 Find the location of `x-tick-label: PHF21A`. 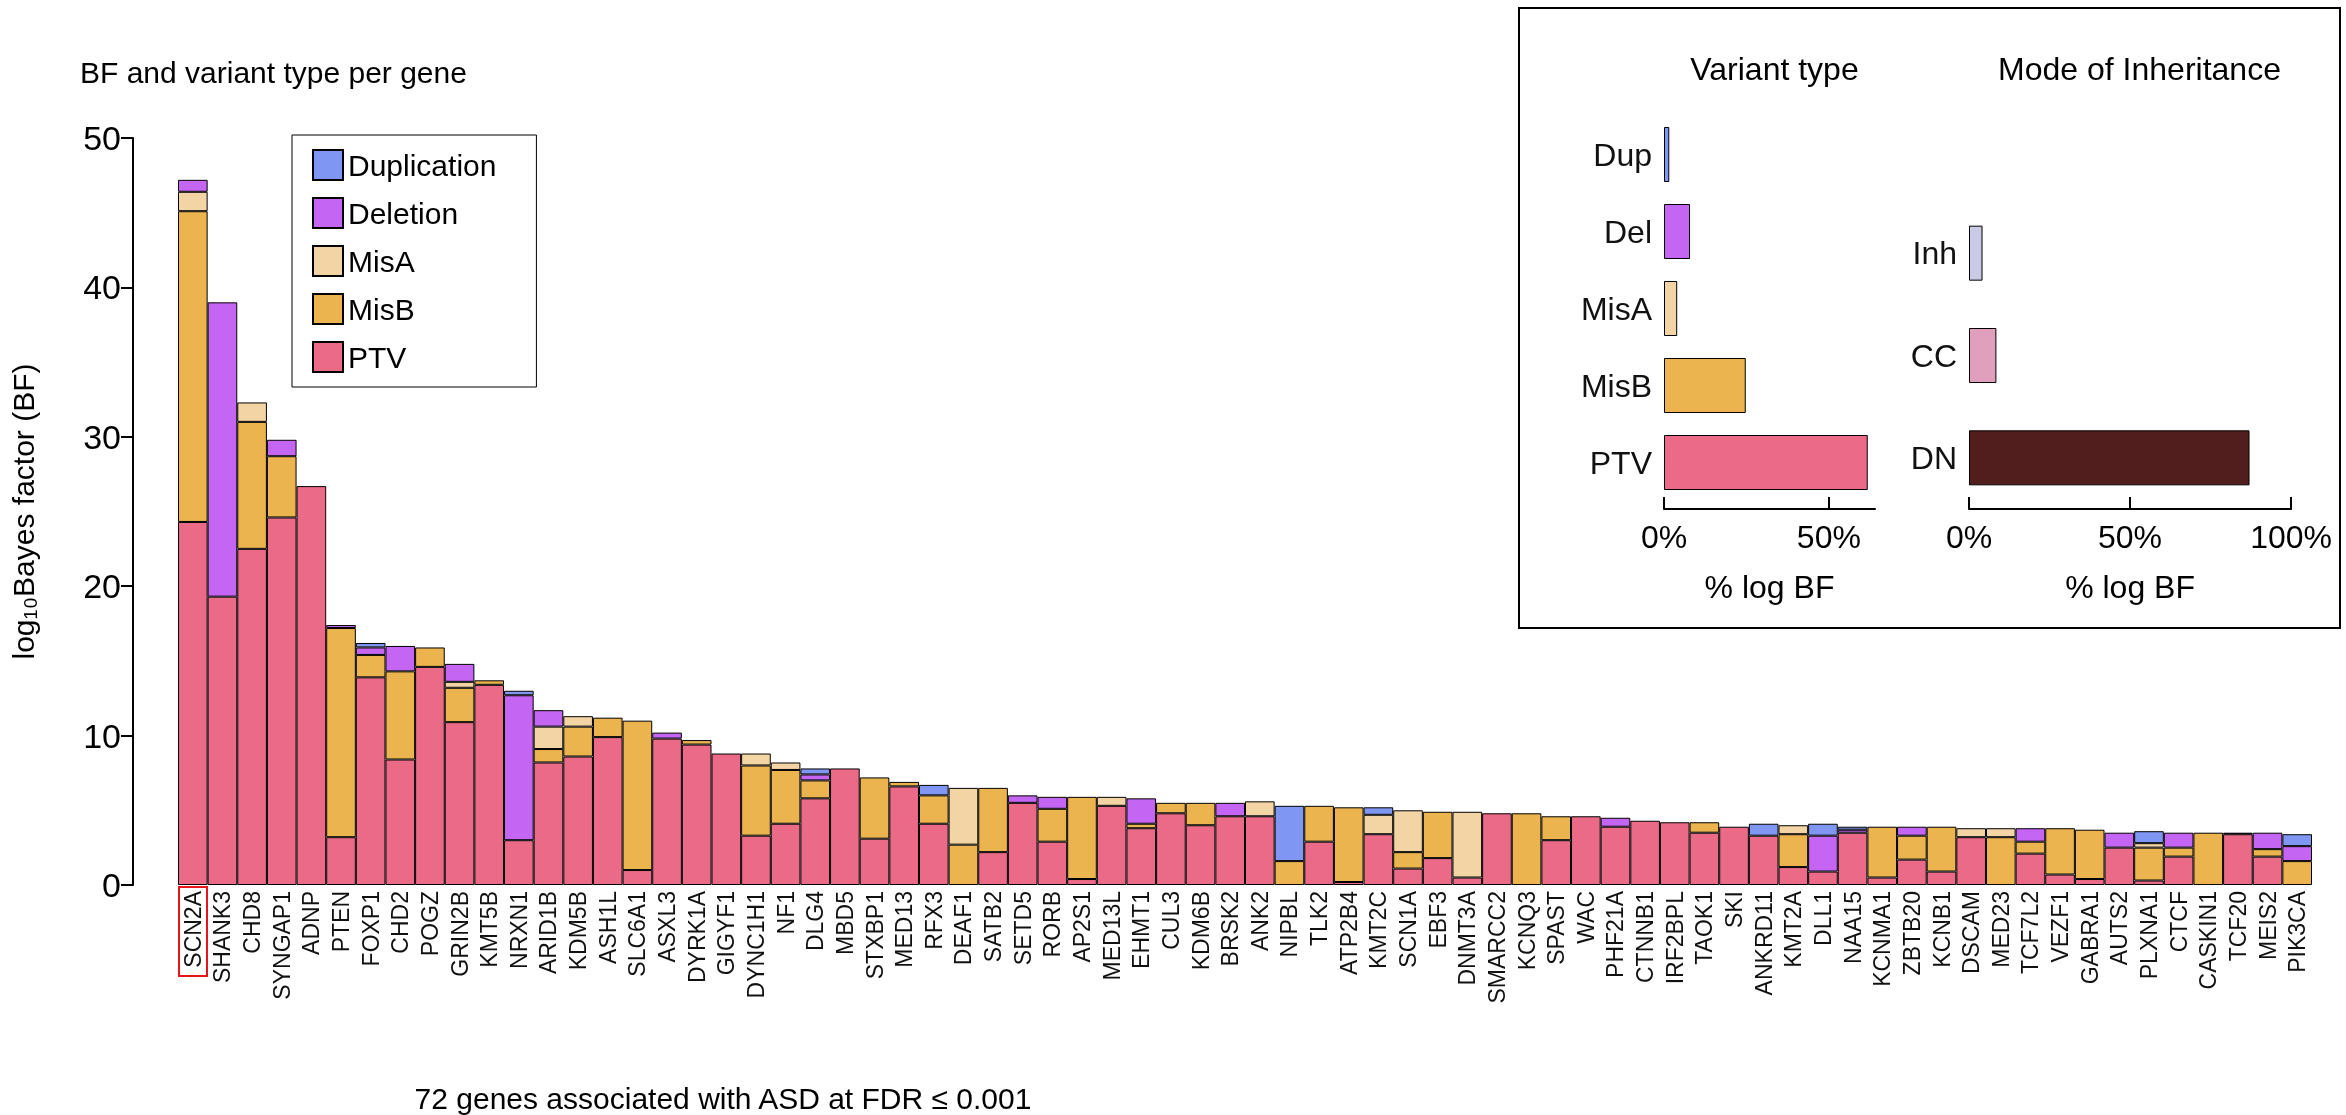

x-tick-label: PHF21A is located at coordinates (1615, 934).